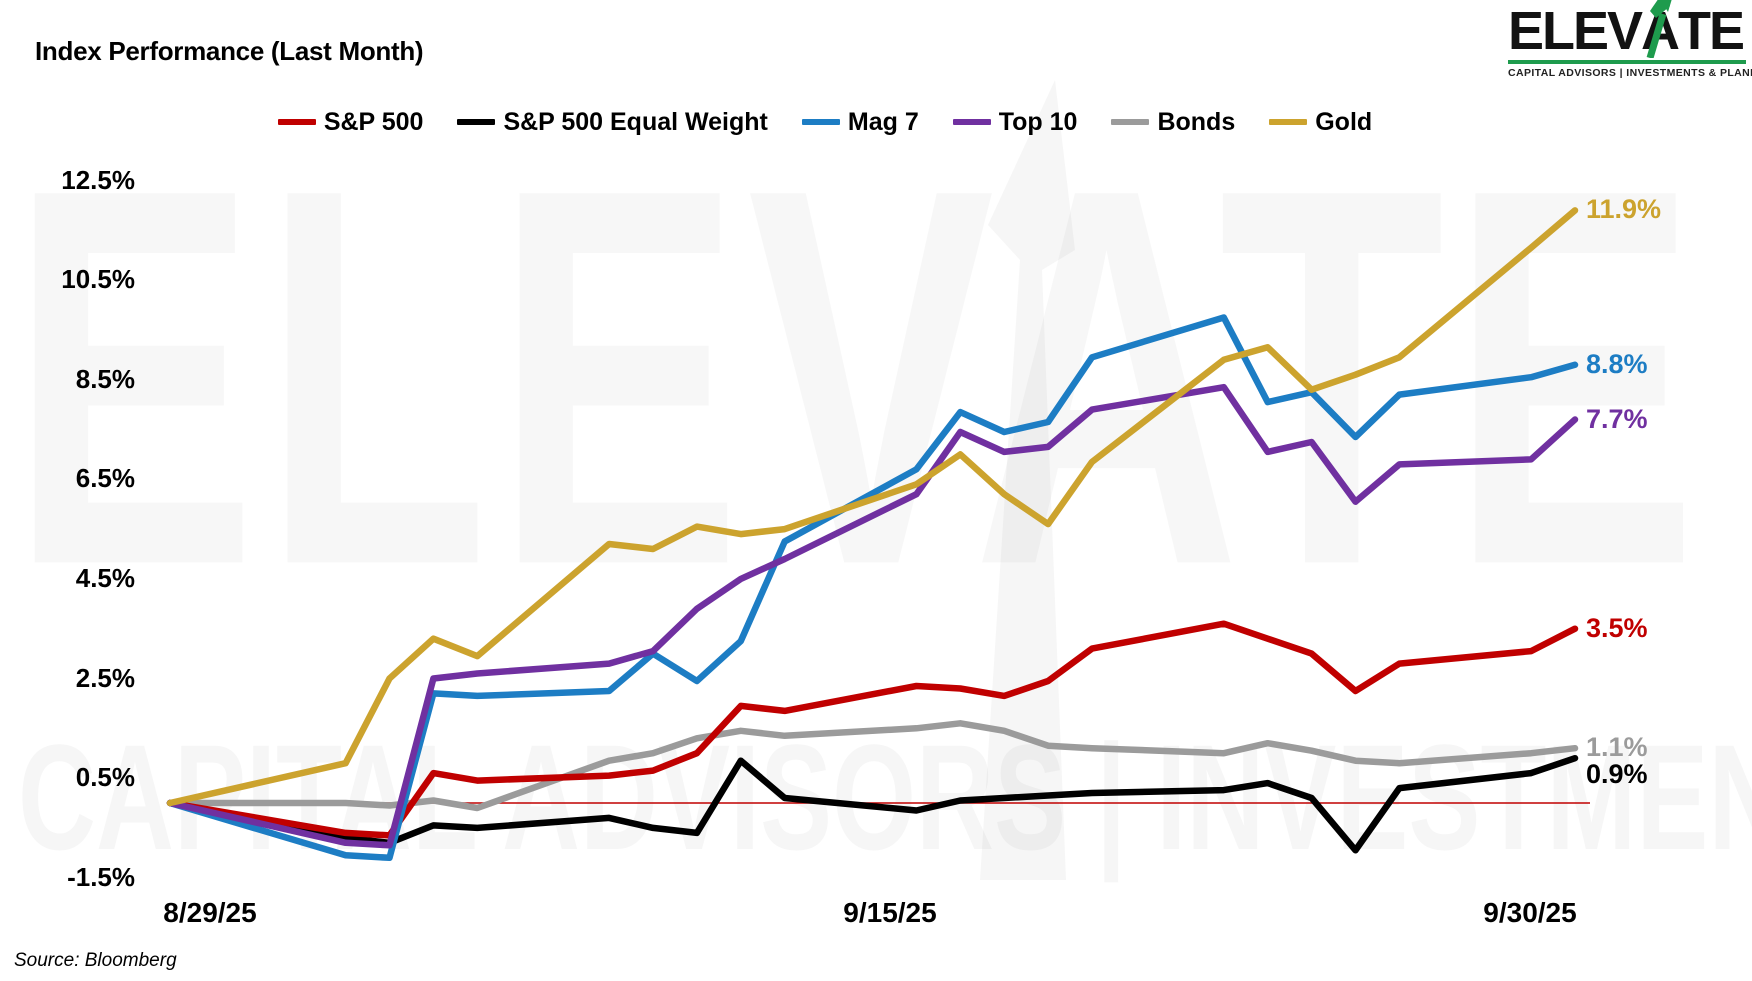  I want to click on series-line-bonds, so click(872, 766).